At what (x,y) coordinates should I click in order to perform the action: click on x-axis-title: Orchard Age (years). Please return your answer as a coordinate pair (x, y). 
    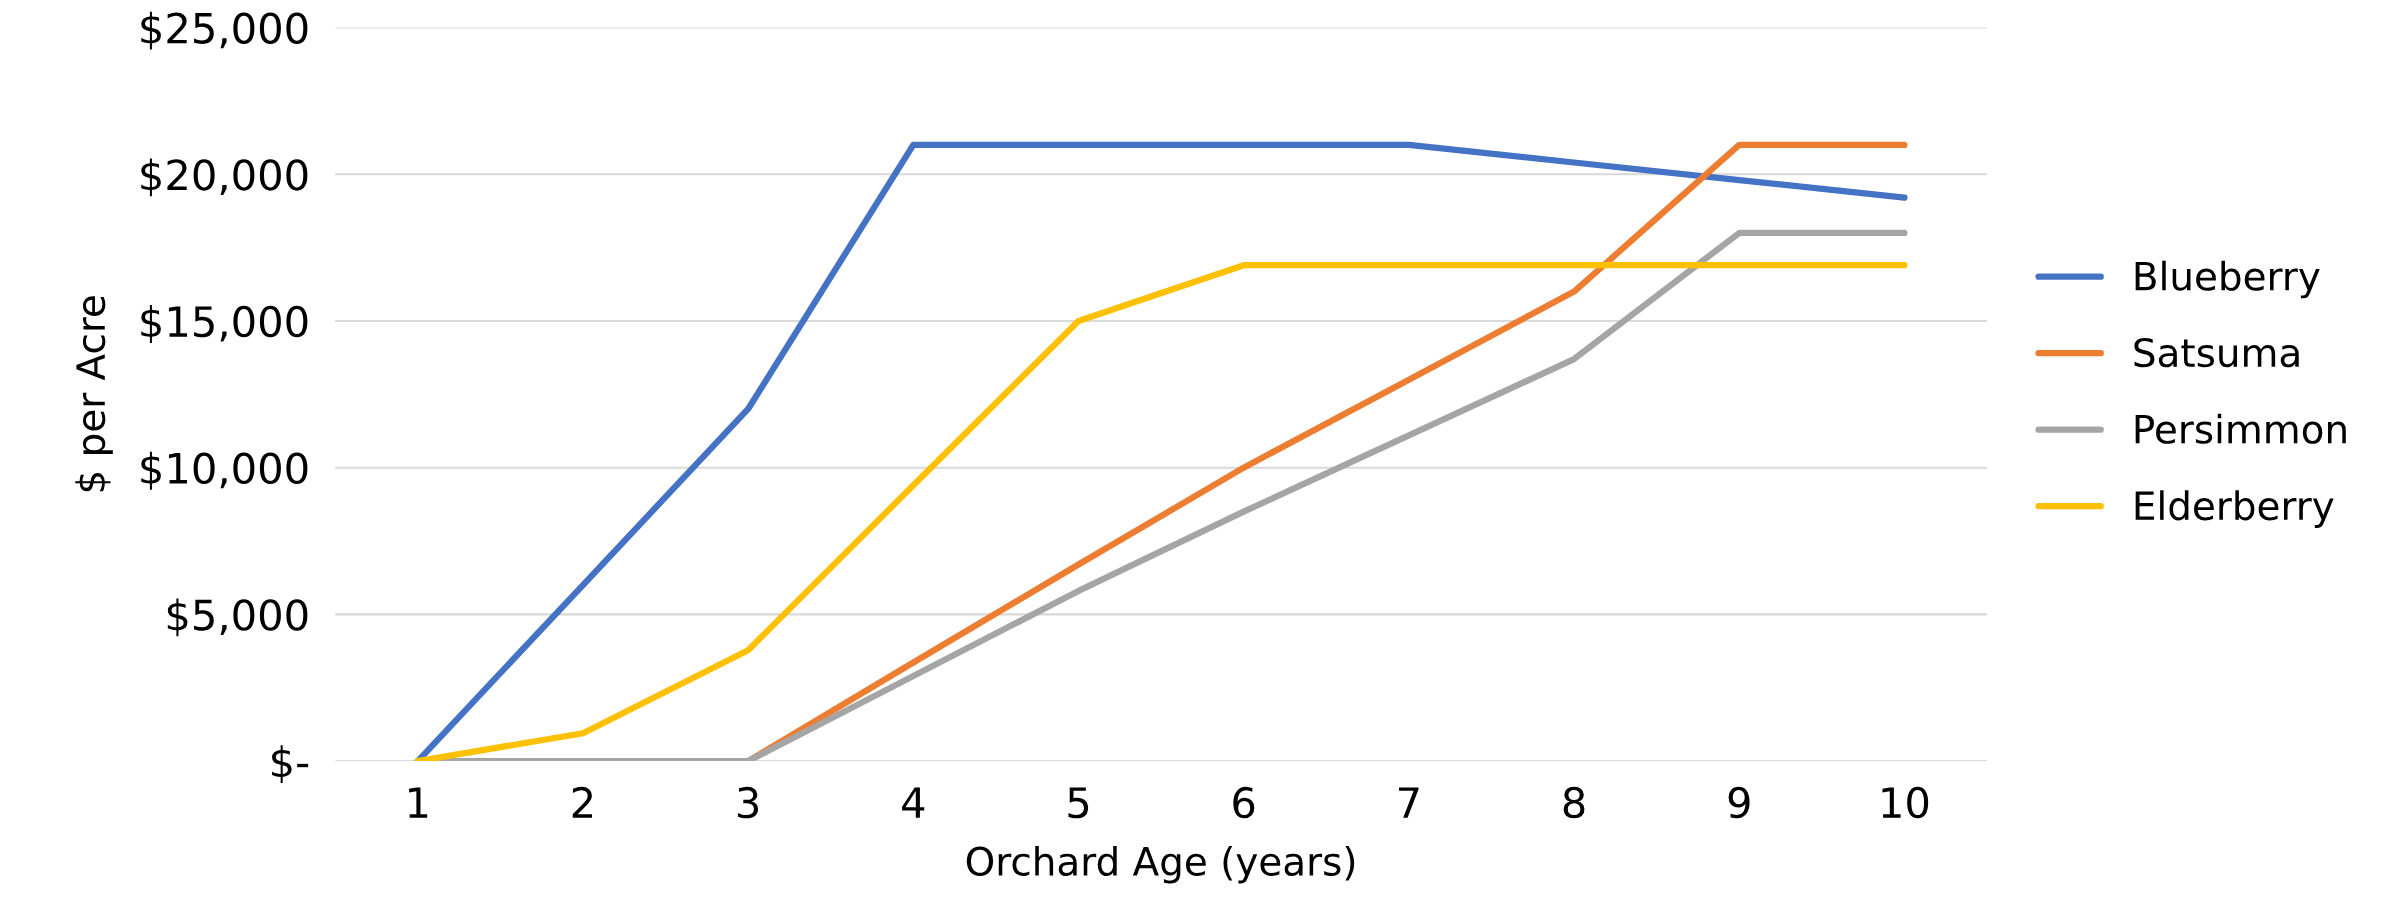
    Looking at the image, I should click on (1160, 864).